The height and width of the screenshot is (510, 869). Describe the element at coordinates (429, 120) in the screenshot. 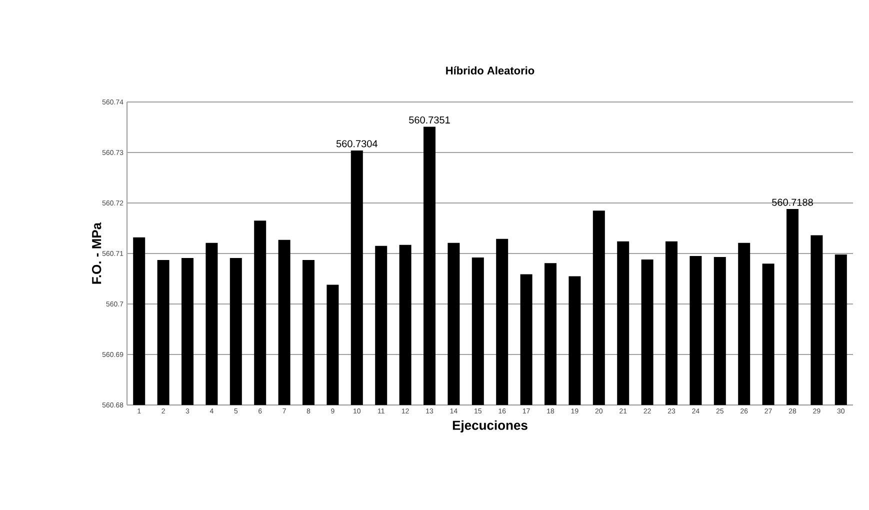

I see `data-label: 560.7351` at that location.